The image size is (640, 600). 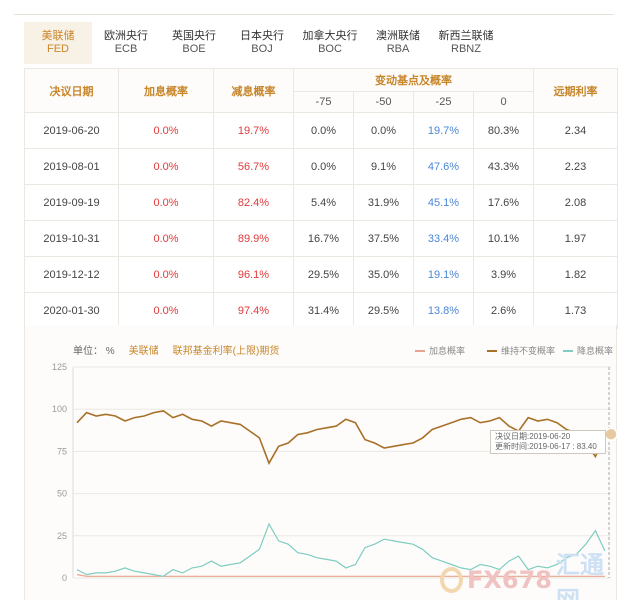 What do you see at coordinates (71, 274) in the screenshot?
I see `cell-date: 2019-12-12` at bounding box center [71, 274].